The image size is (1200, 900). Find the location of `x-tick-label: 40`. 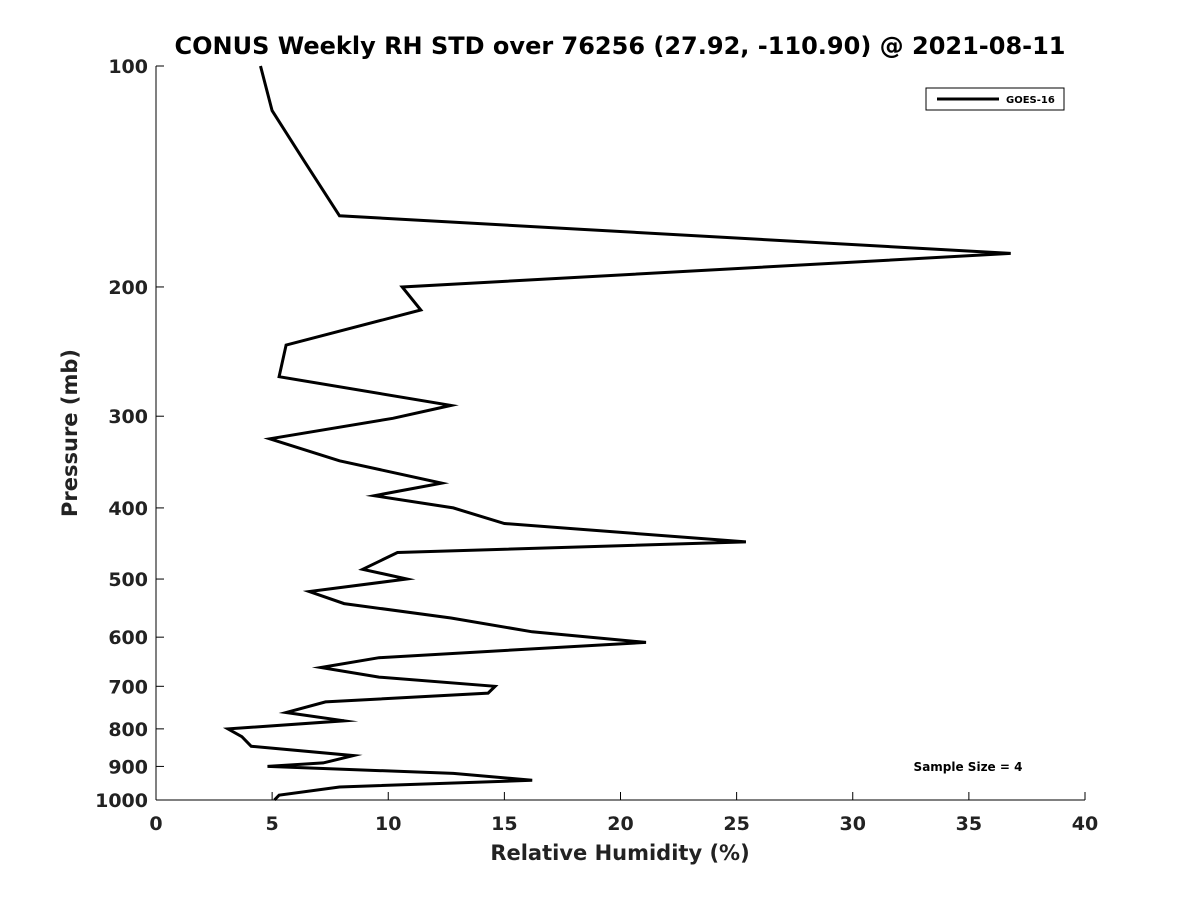

x-tick-label: 40 is located at coordinates (1085, 824).